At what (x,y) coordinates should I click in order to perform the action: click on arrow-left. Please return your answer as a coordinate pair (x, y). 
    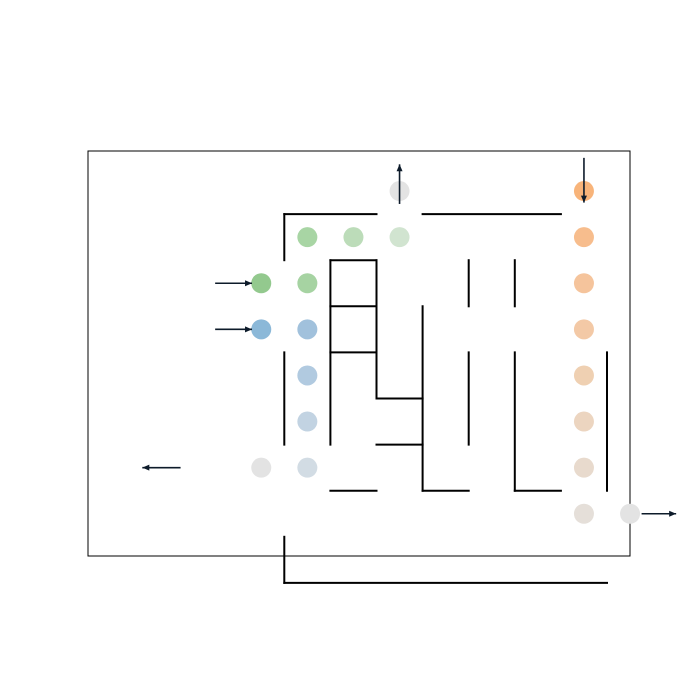
    Looking at the image, I should click on (161, 467).